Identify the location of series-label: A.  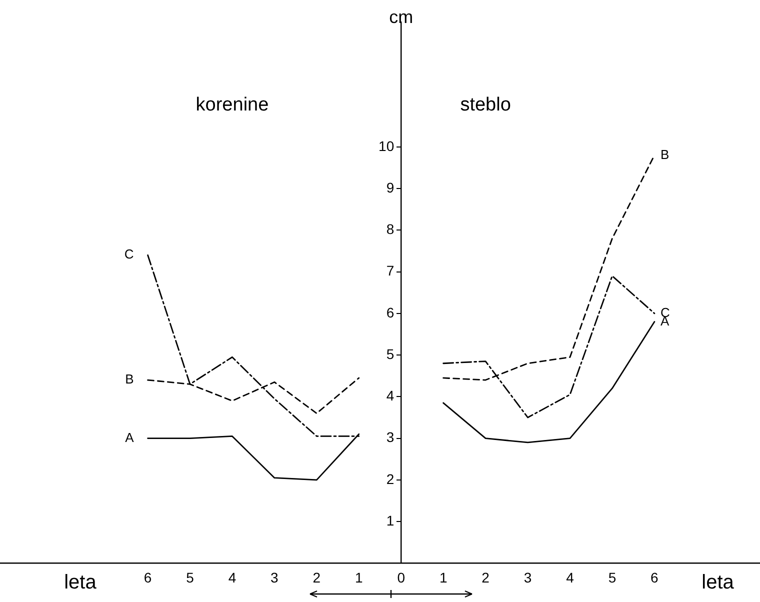
(129, 437).